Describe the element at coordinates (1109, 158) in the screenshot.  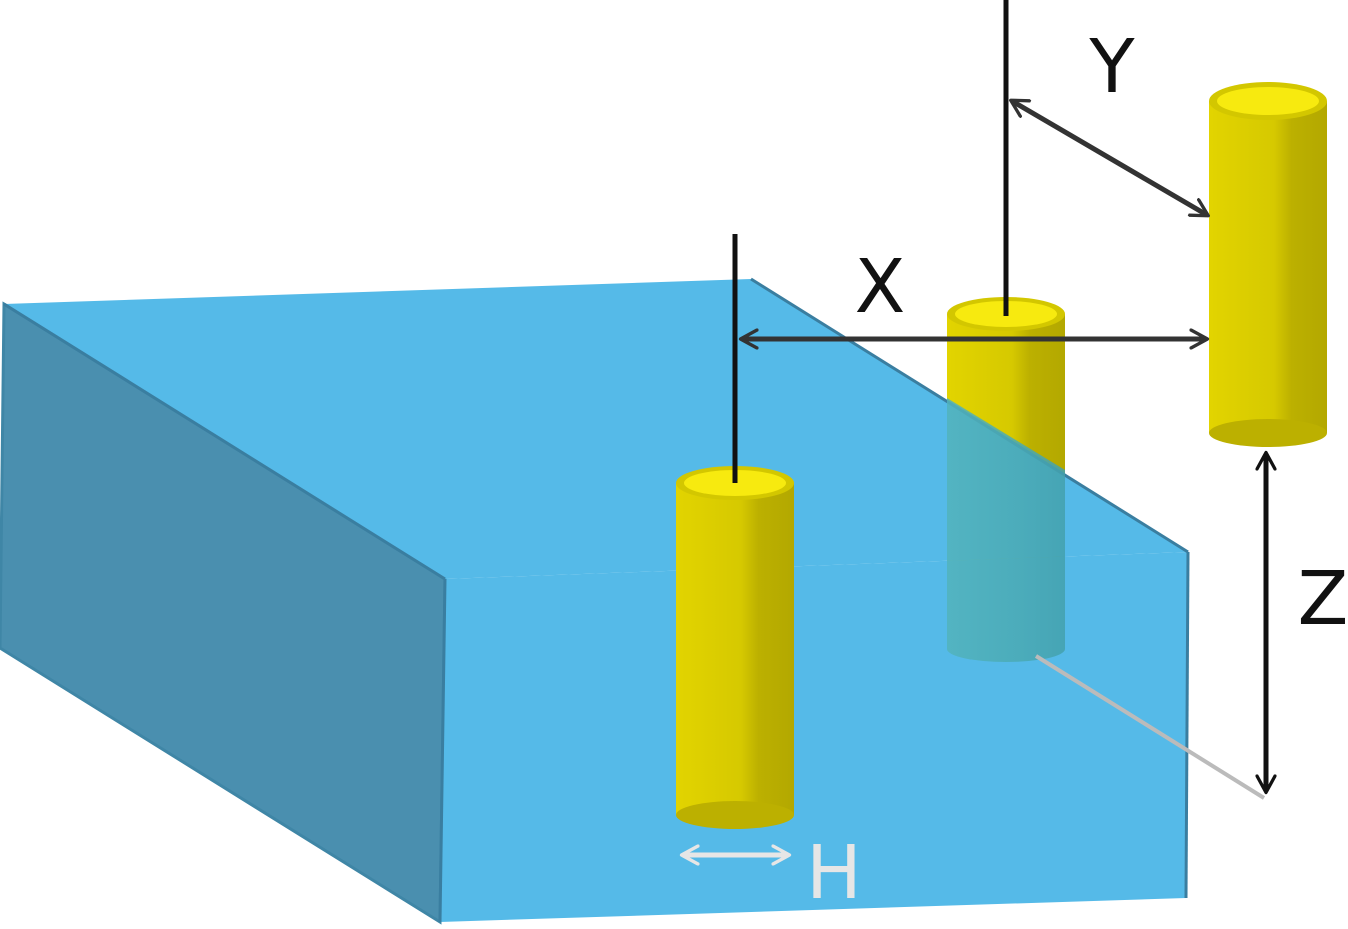
I see `y-dimension-arrow` at that location.